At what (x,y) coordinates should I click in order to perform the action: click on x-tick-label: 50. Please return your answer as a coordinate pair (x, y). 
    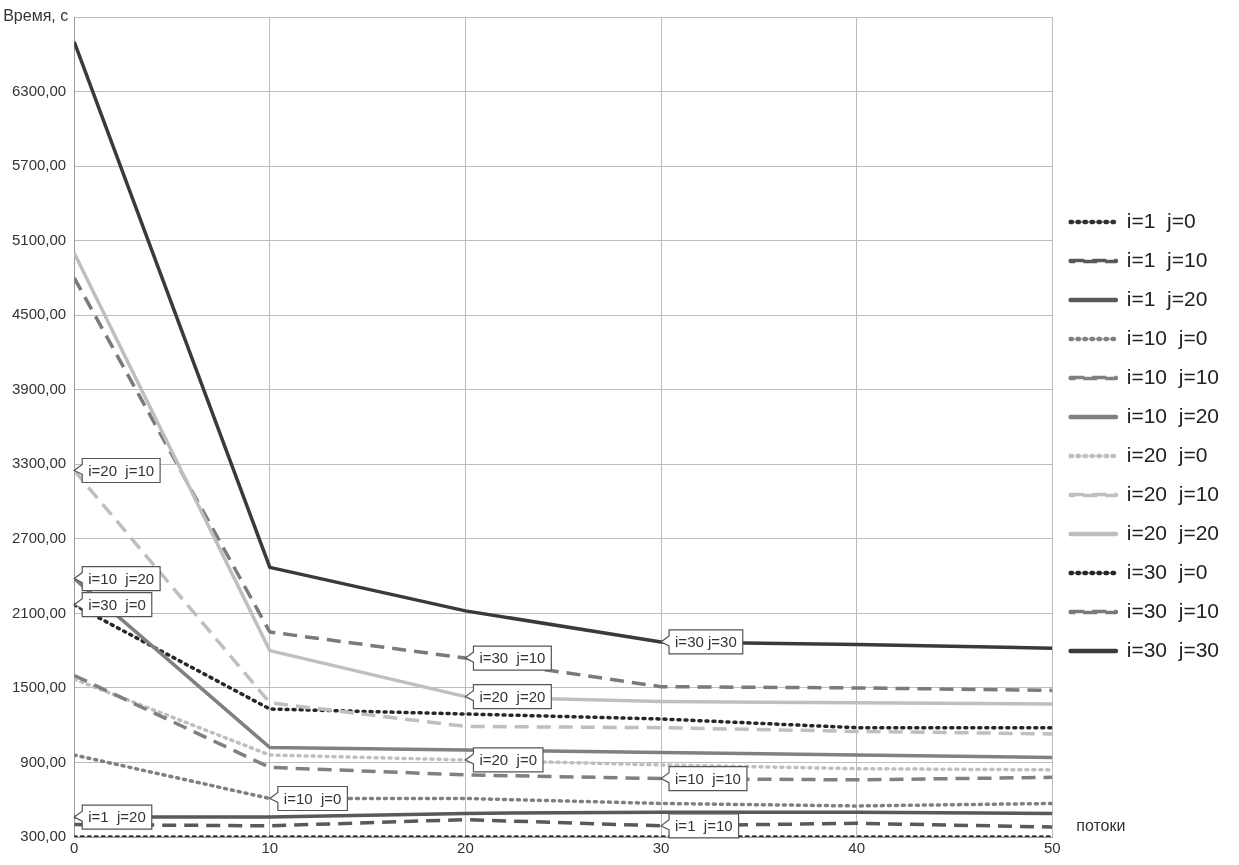
    Looking at the image, I should click on (1052, 848).